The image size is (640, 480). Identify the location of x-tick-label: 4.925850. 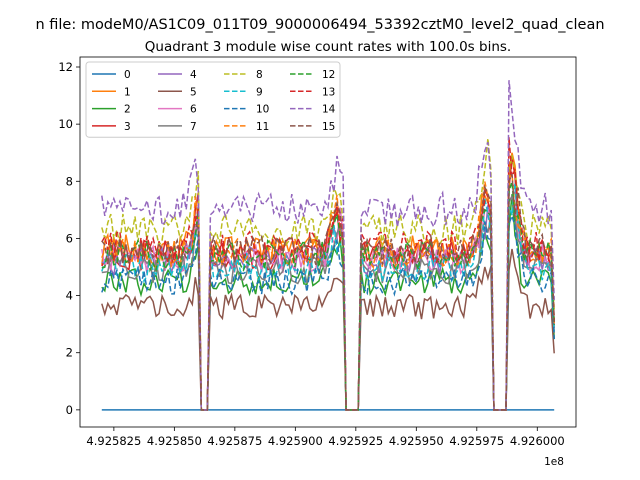
(174, 441).